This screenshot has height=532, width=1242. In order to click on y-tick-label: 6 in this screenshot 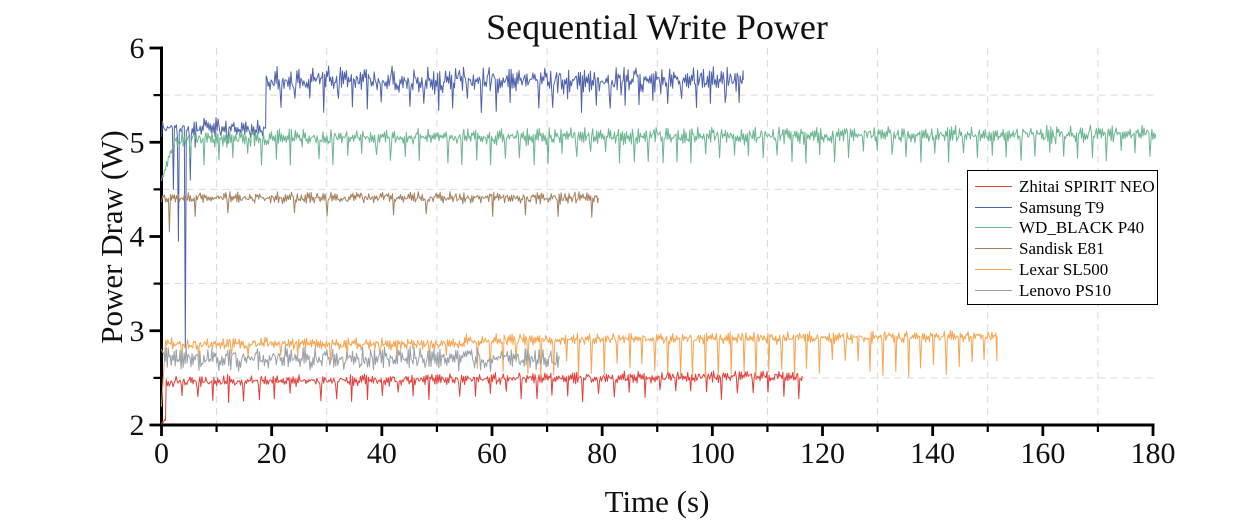, I will do `click(137, 48)`.